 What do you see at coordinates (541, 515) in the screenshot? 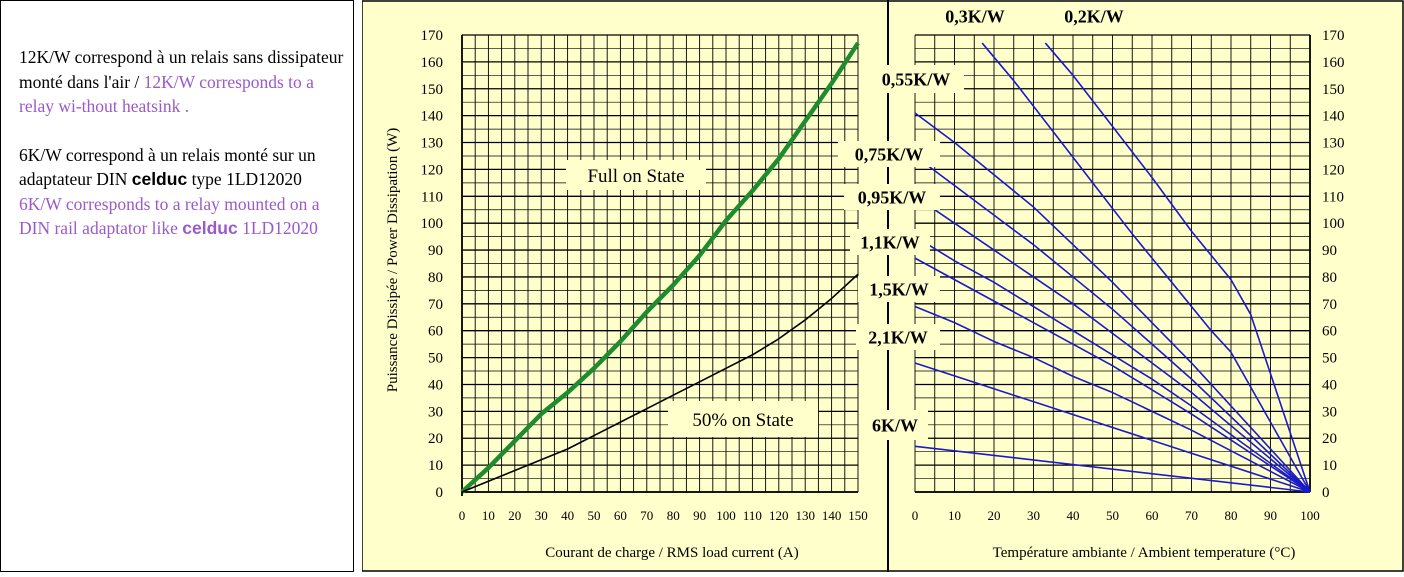
I see `x-tick-label: 30` at bounding box center [541, 515].